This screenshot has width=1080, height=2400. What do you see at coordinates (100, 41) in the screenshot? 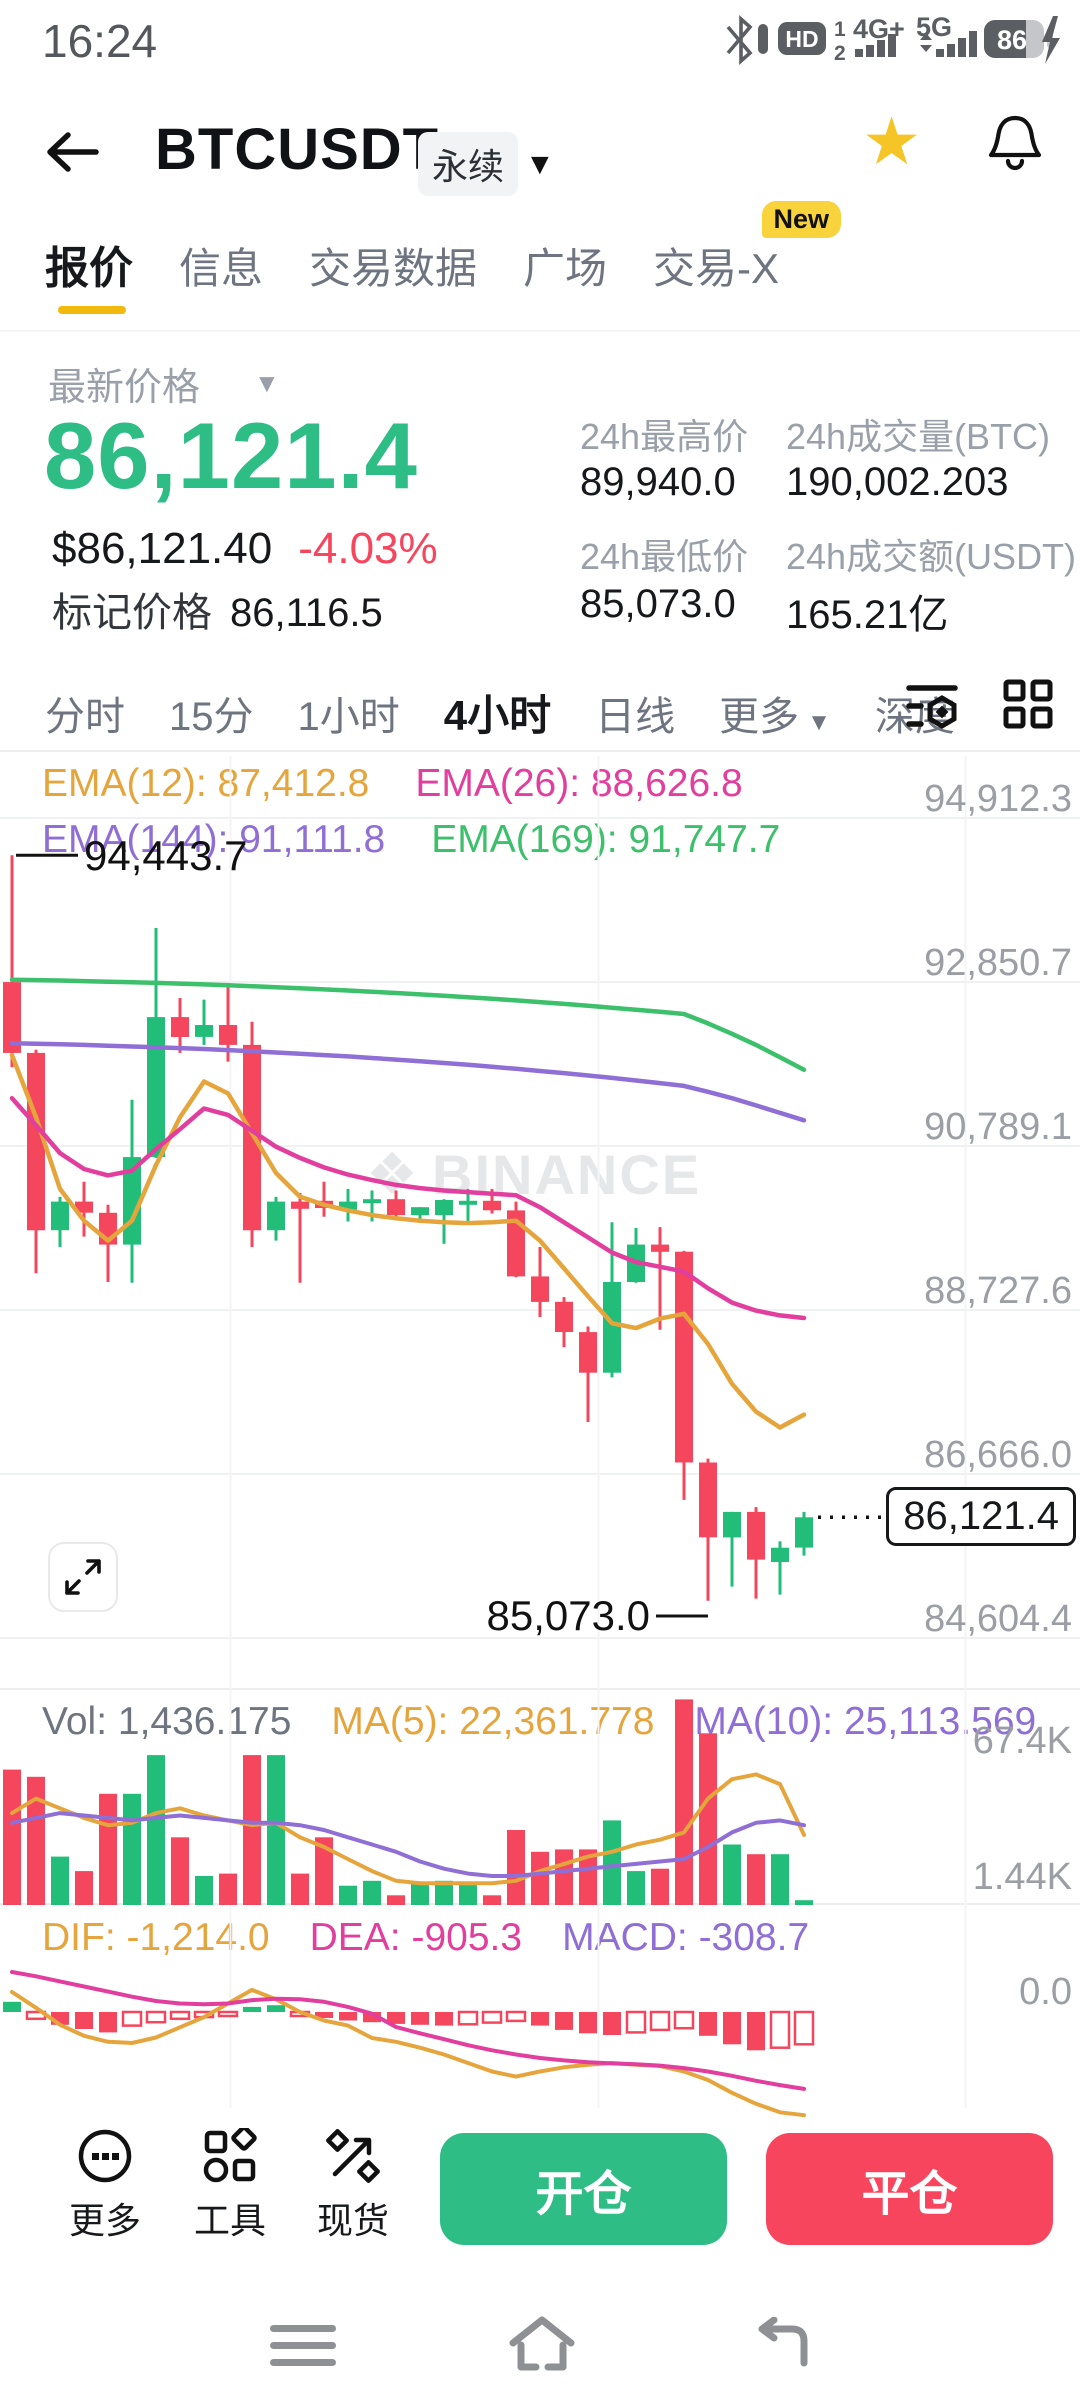
I see `status-time: 16:24` at bounding box center [100, 41].